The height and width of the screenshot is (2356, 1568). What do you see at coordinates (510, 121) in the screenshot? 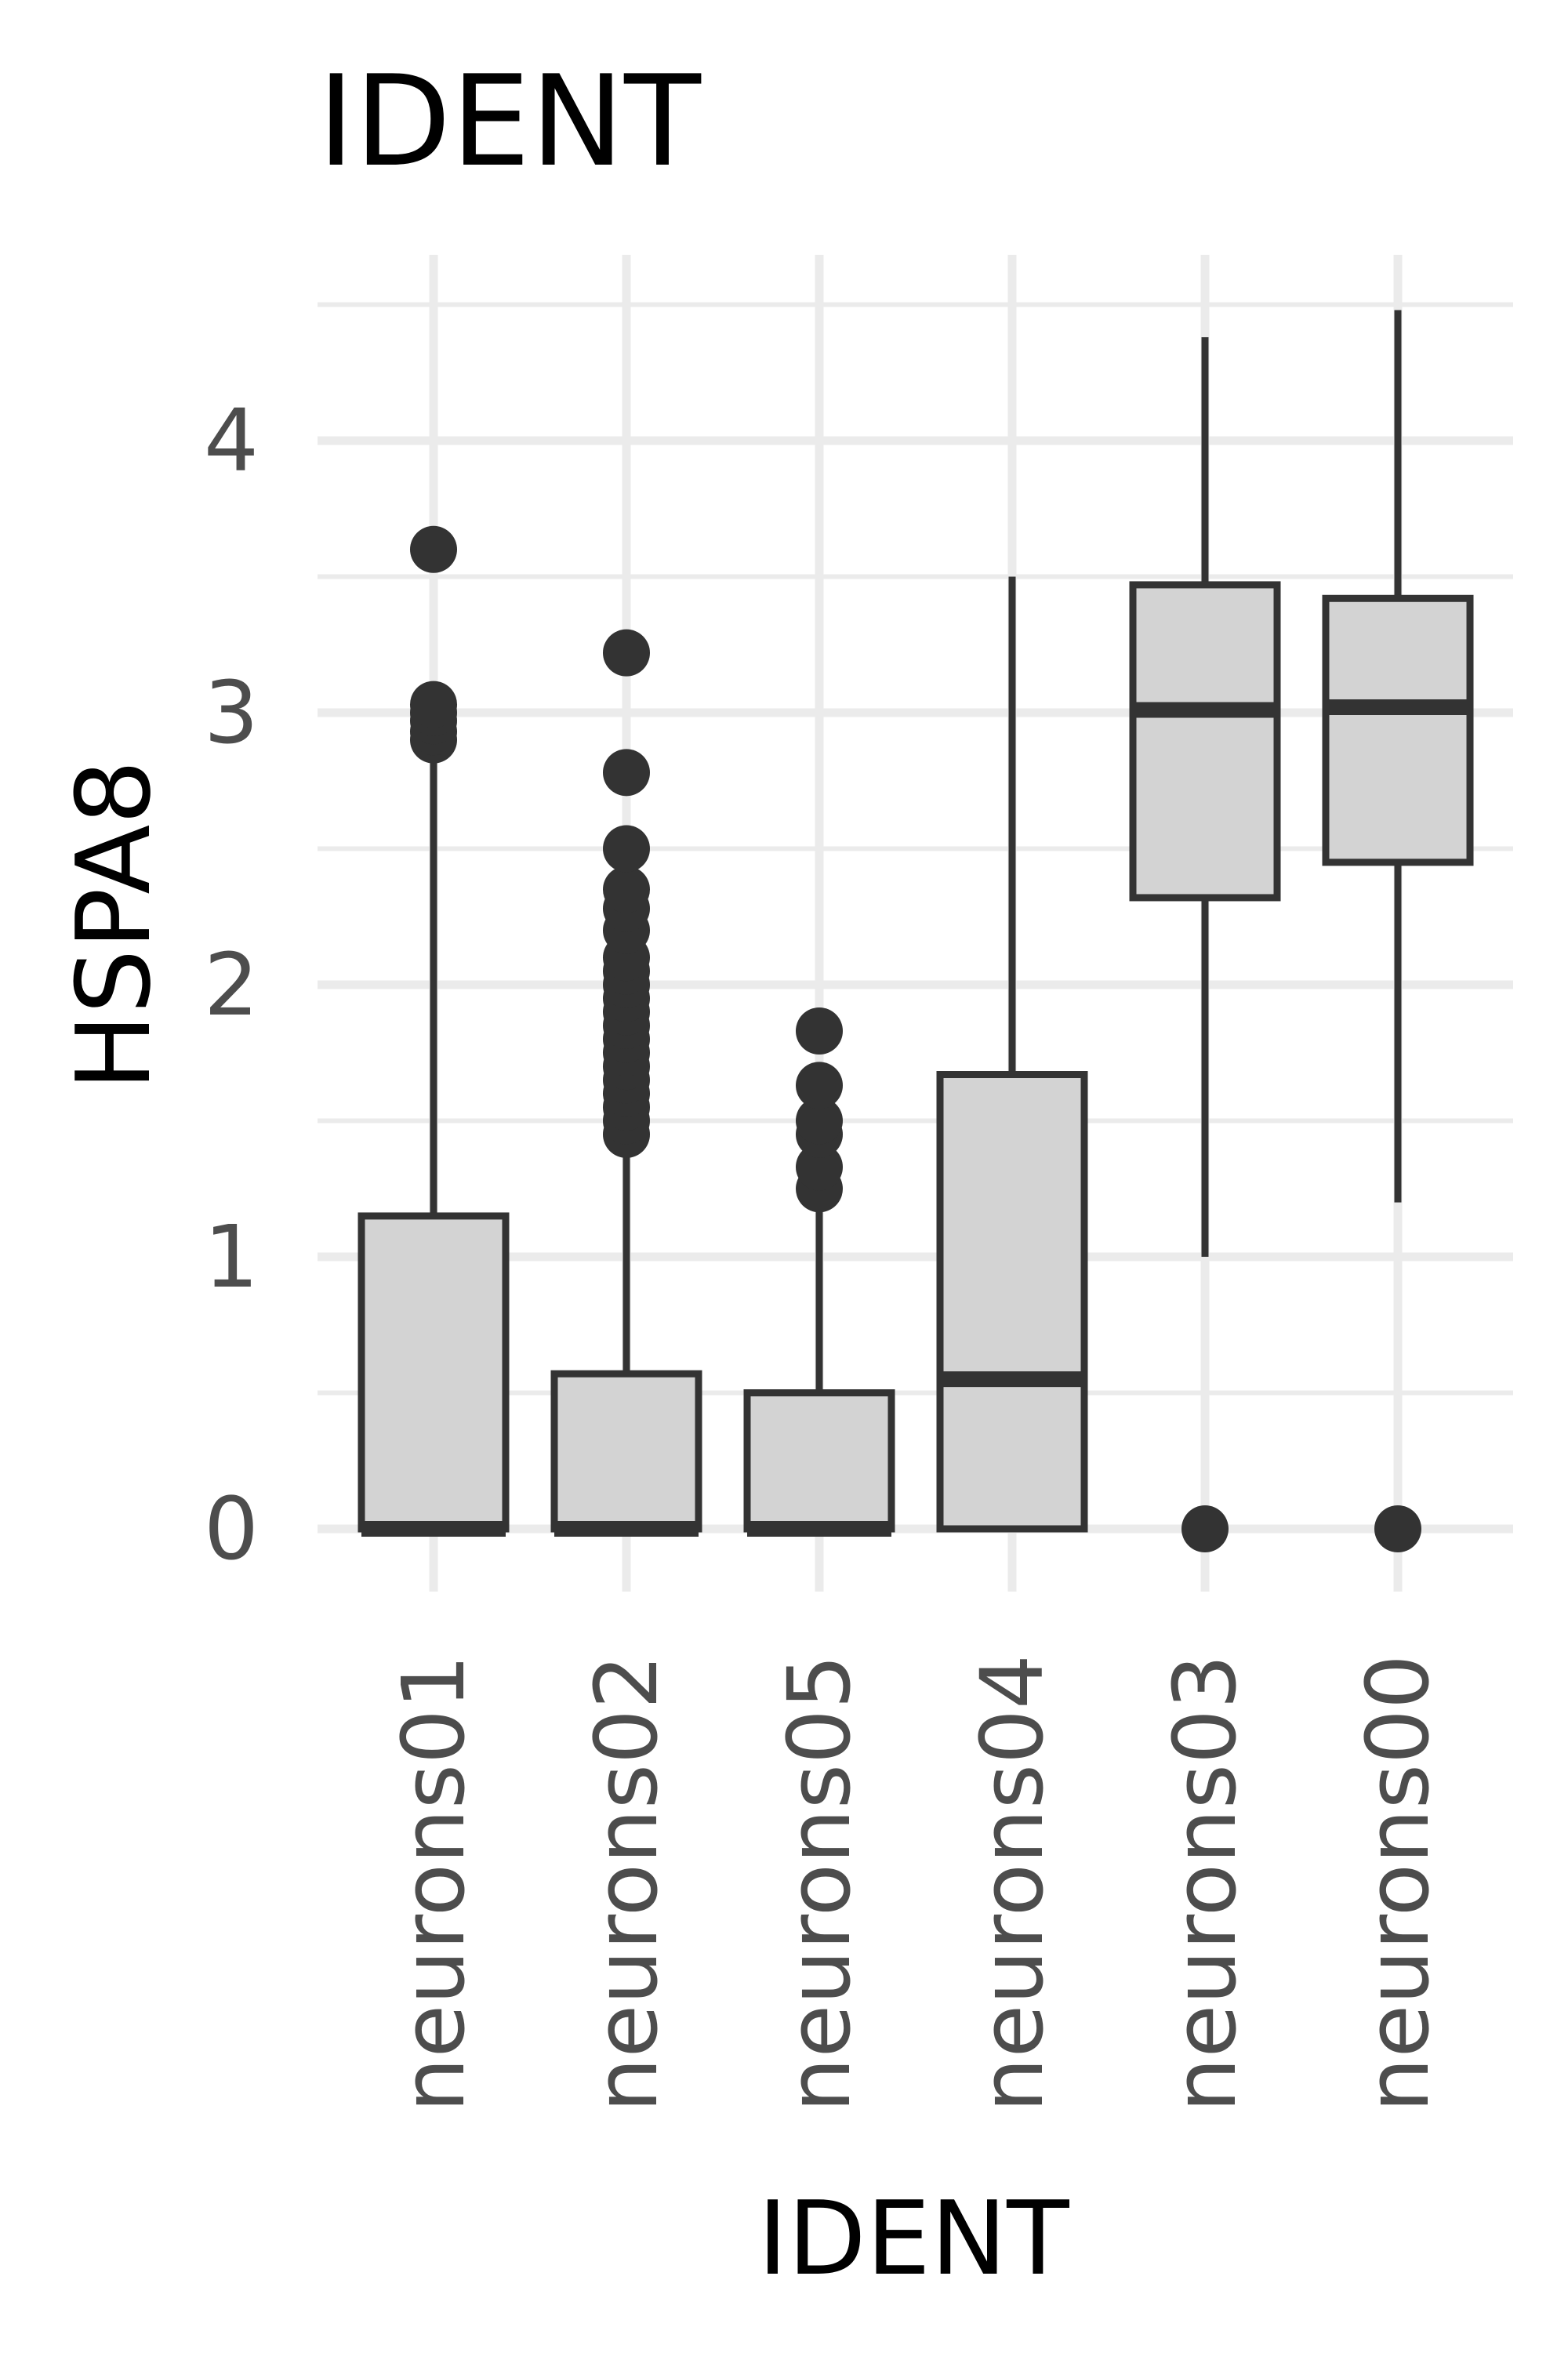
I see `chart-title: IDENT` at bounding box center [510, 121].